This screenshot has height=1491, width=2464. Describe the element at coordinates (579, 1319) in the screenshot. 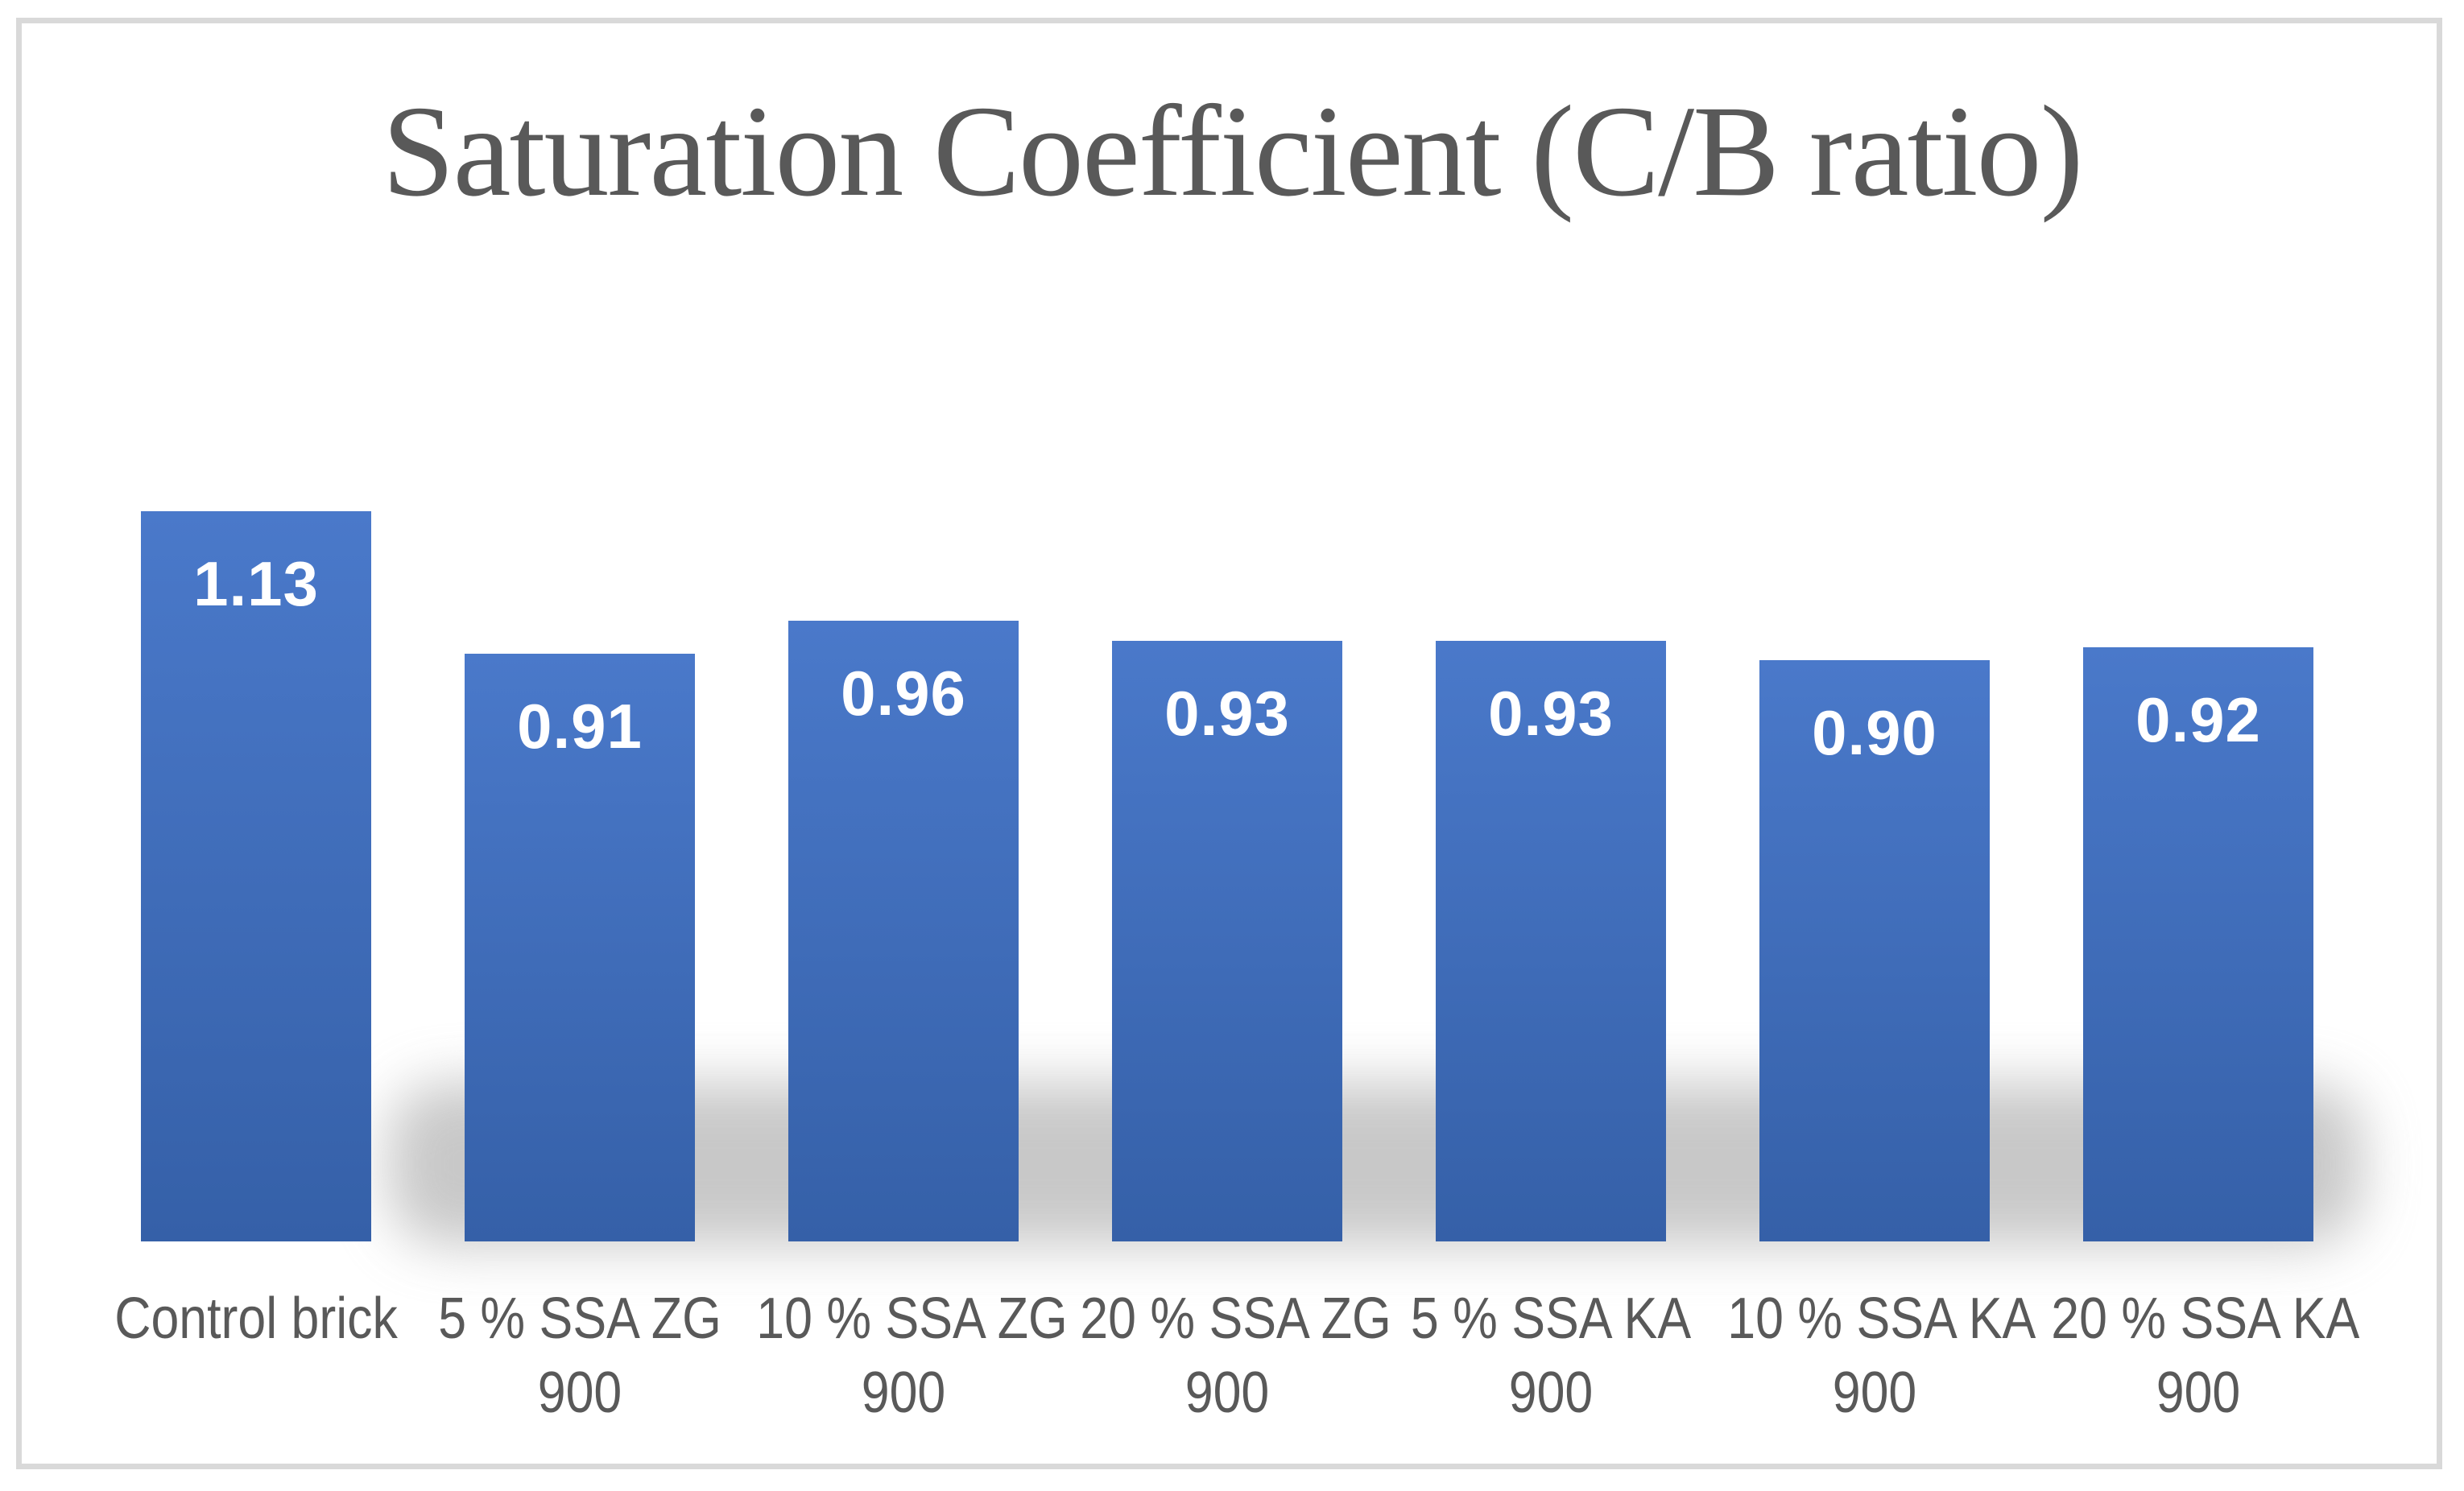

I see `x-axis-label-line: 5 % SSA ZG` at that location.